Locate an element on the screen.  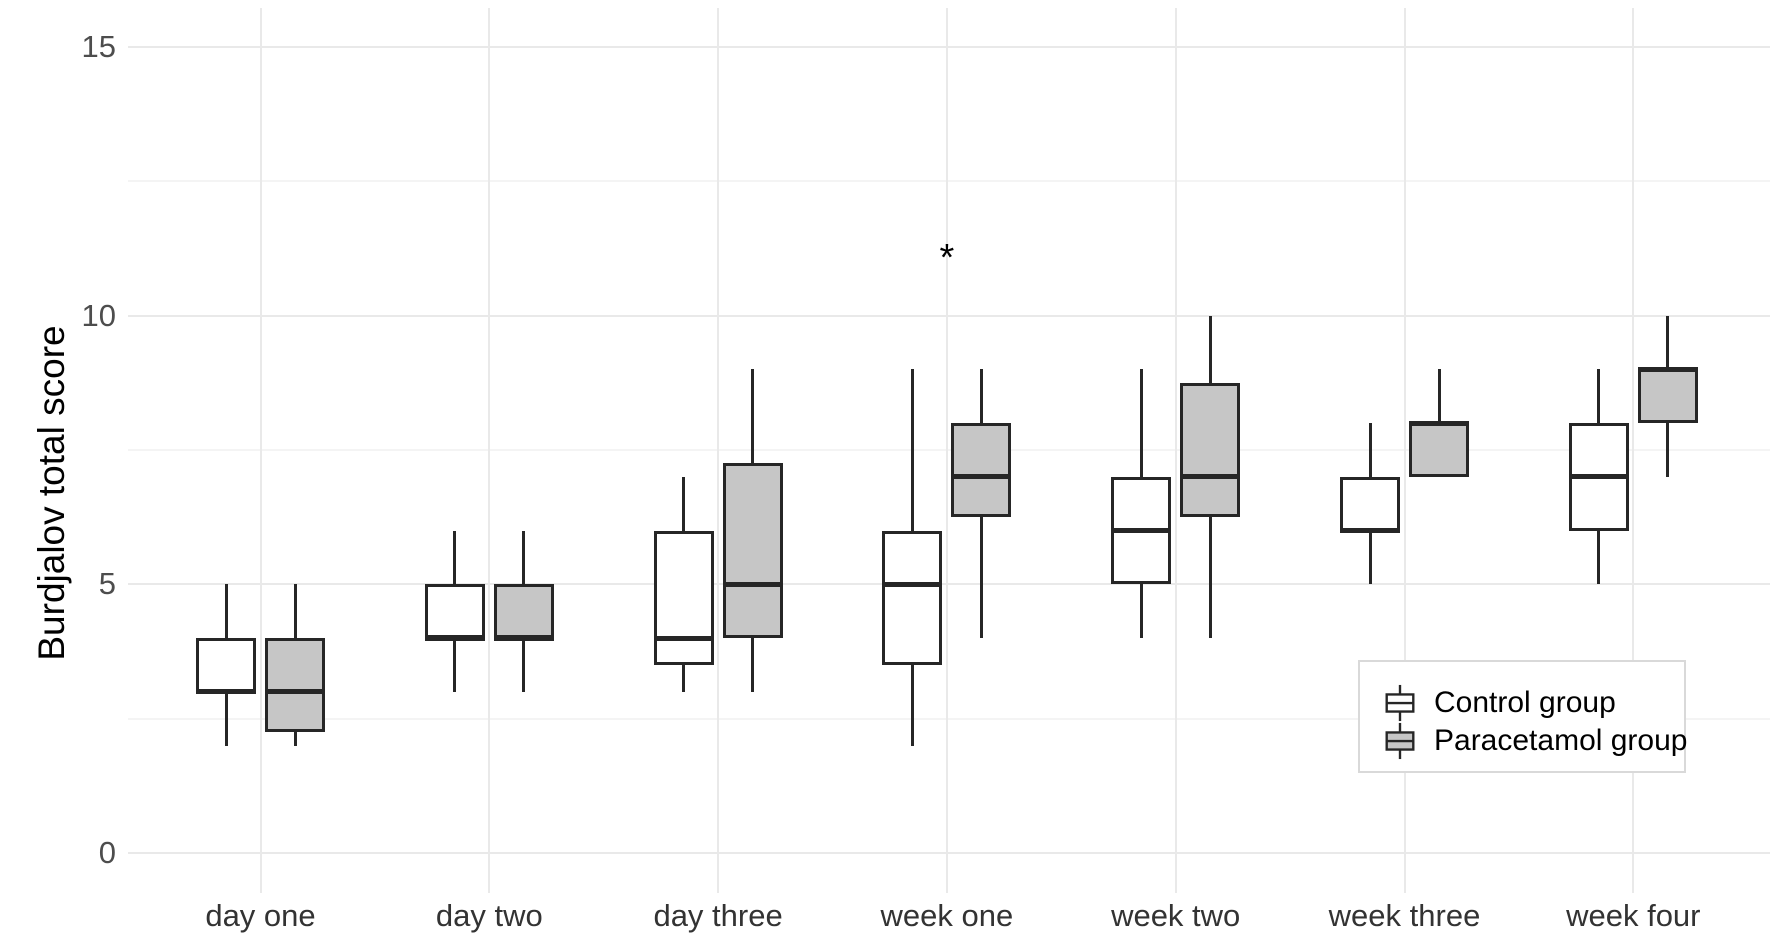
whisker-upper-paracetamol-group-day-one is located at coordinates (295, 611).